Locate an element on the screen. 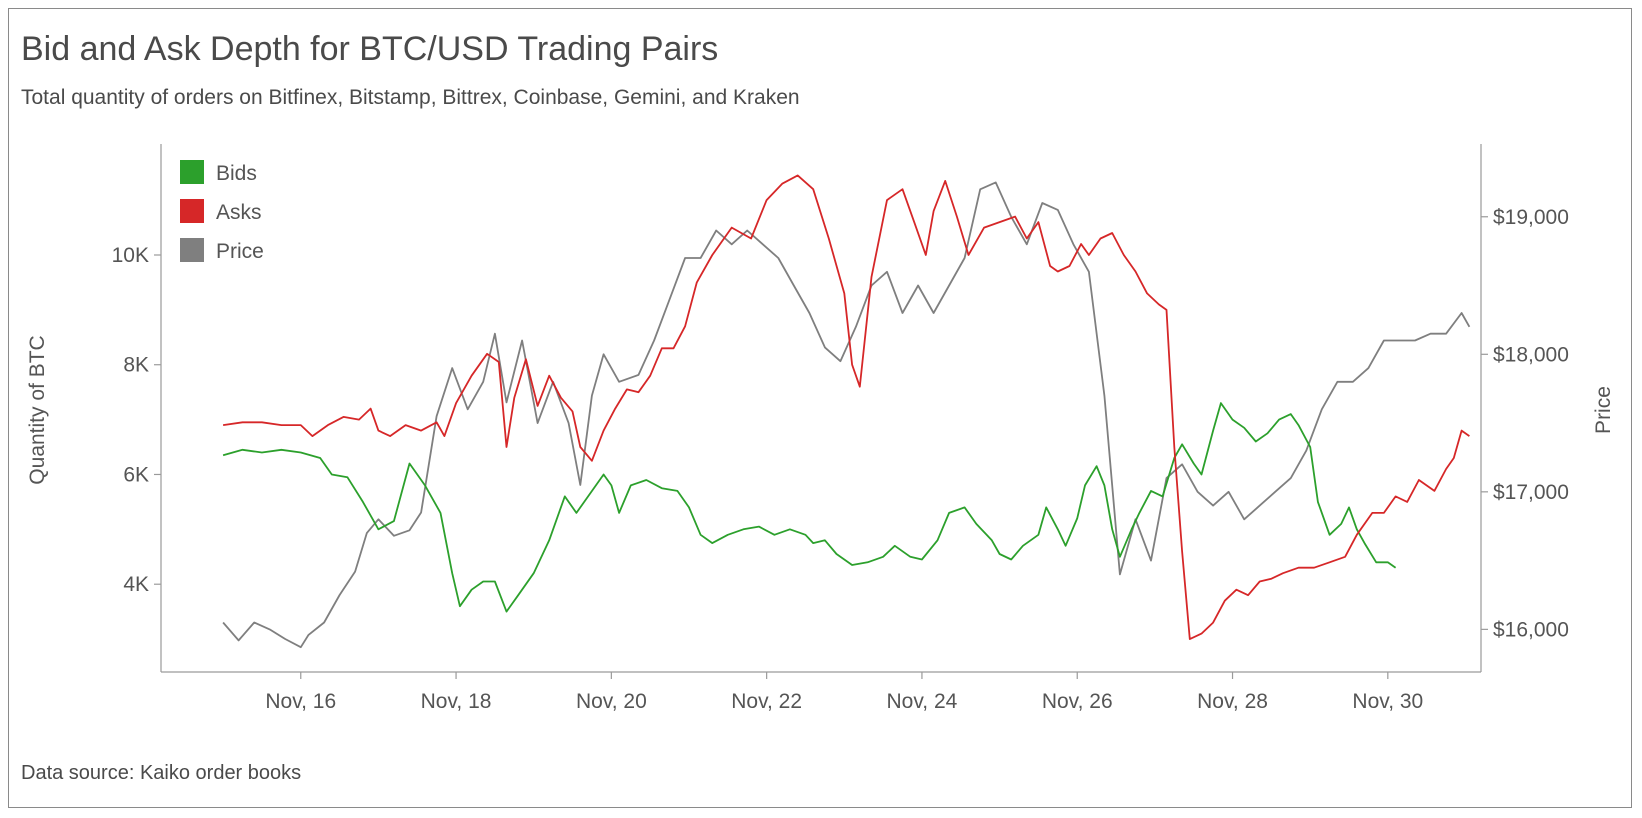  x-tick-label: Nov, 26 is located at coordinates (1077, 701).